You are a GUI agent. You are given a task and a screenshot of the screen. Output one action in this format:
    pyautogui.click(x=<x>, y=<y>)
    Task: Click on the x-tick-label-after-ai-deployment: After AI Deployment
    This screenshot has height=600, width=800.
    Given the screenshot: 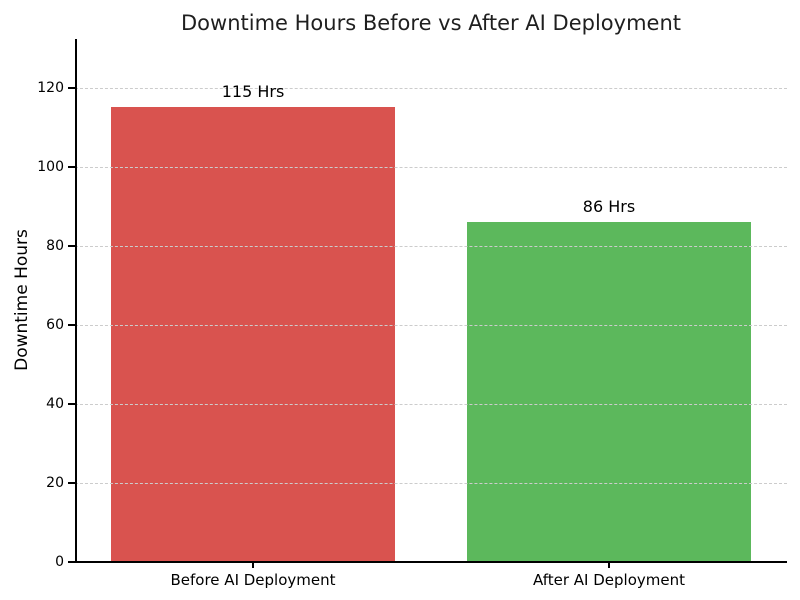 What is the action you would take?
    pyautogui.click(x=609, y=580)
    